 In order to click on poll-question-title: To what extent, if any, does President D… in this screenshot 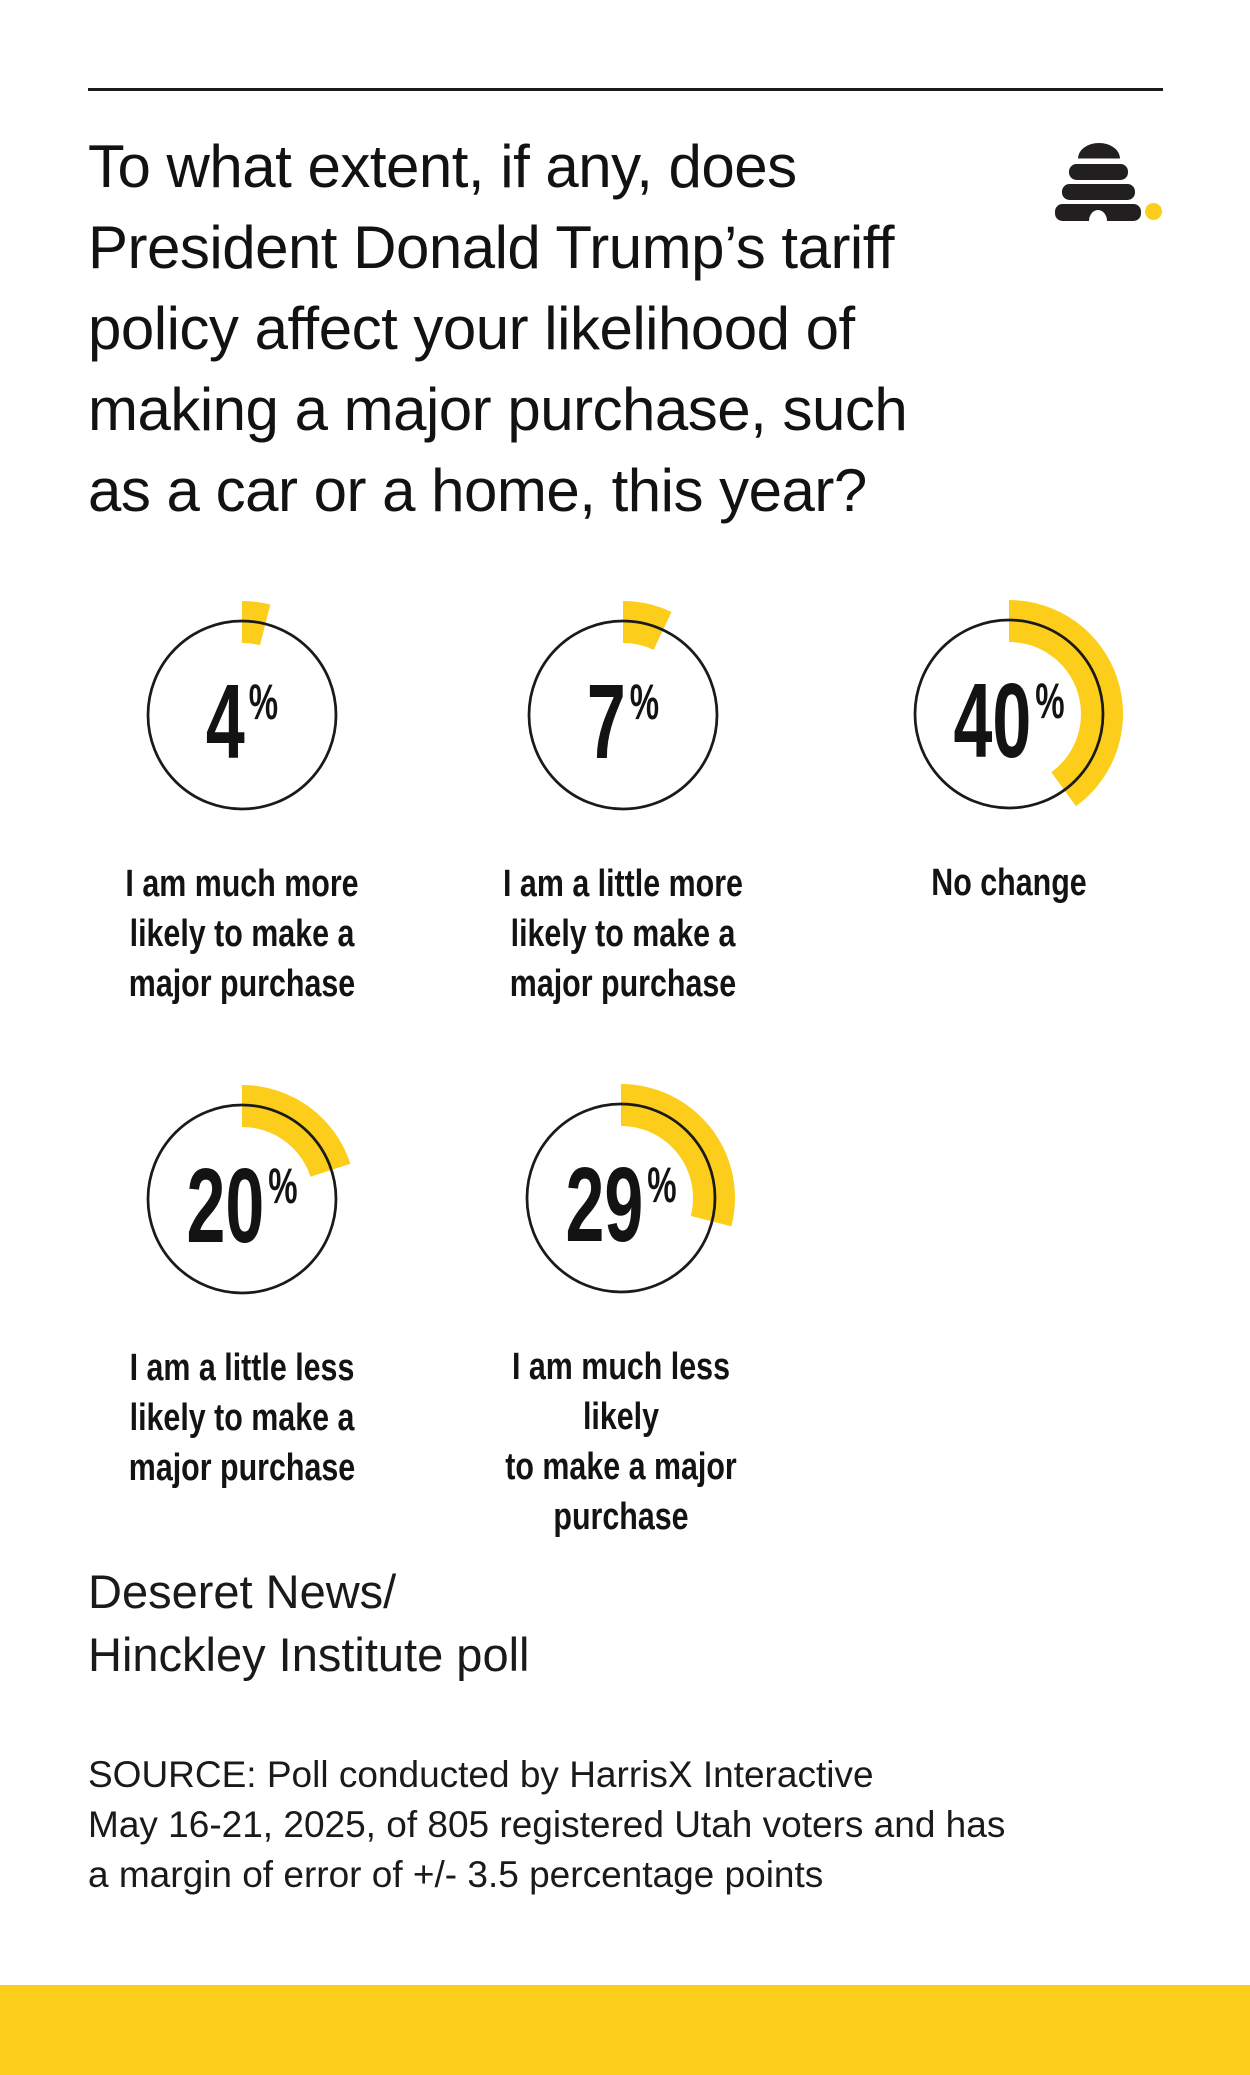, I will do `click(498, 328)`.